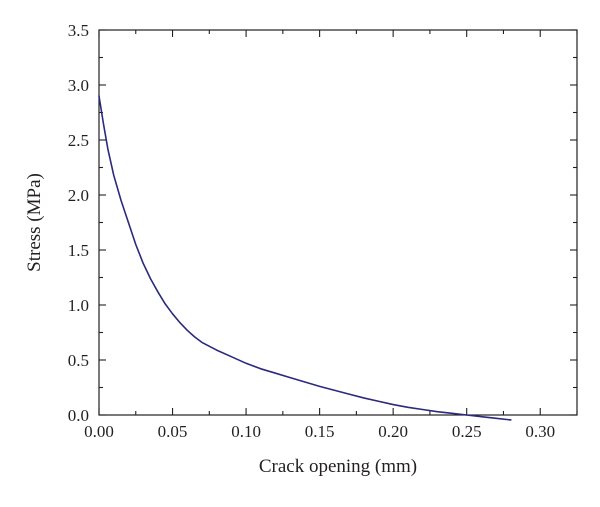 Image resolution: width=600 pixels, height=507 pixels. I want to click on y-tick-label: 0.0, so click(78, 415).